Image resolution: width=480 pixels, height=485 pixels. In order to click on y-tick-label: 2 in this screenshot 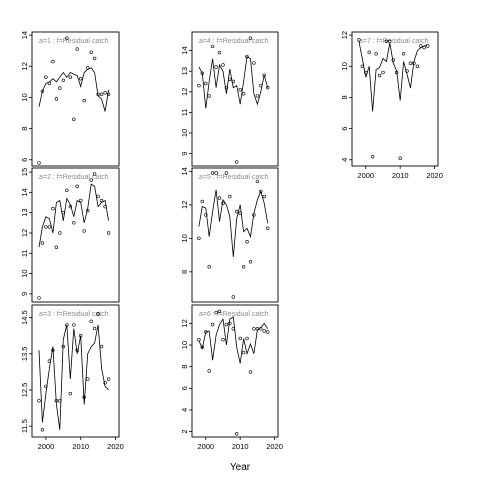, I will do `click(184, 432)`.